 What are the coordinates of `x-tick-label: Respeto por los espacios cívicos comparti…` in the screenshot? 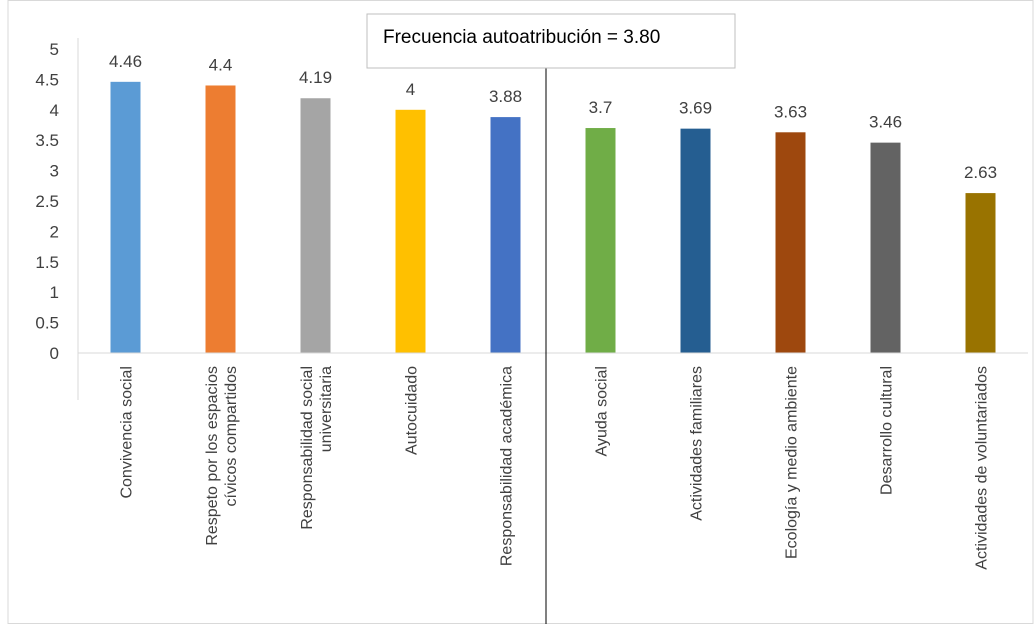 It's located at (222, 456).